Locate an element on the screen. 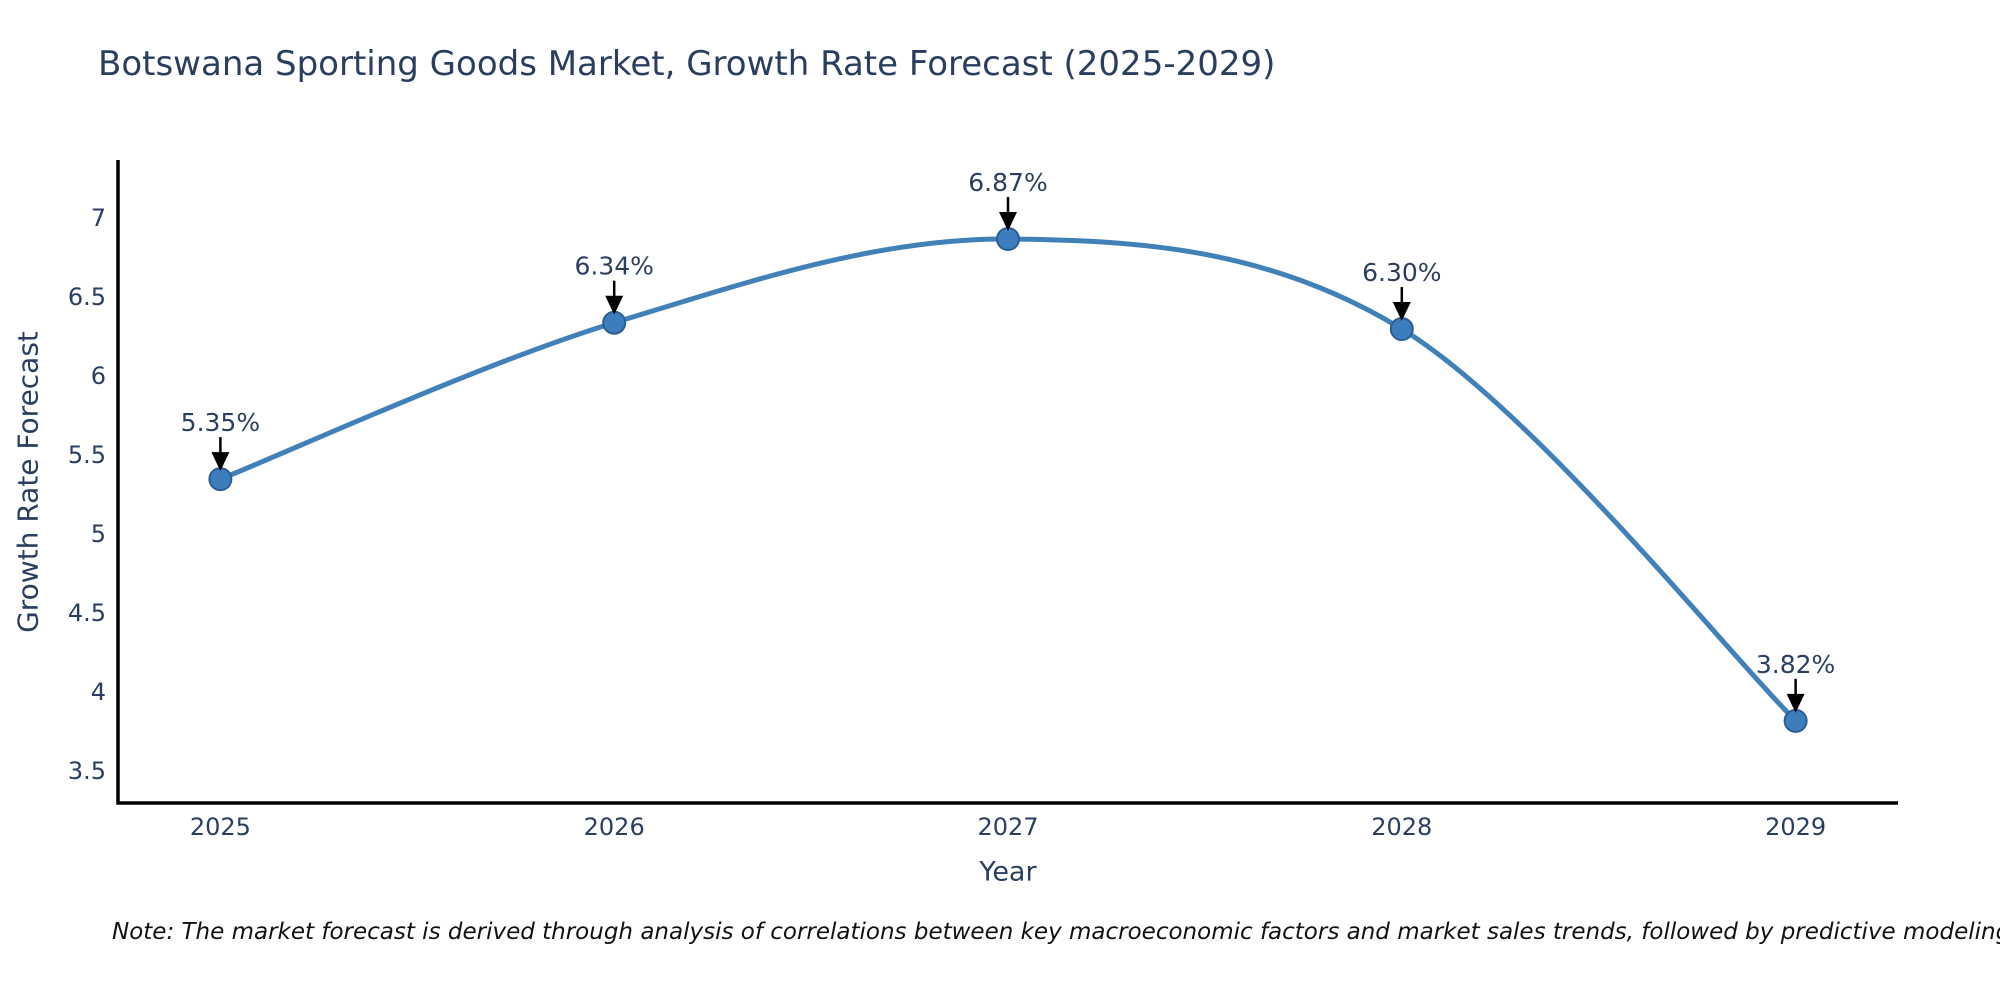 The width and height of the screenshot is (2000, 1000). data-point-2028 is located at coordinates (1401, 329).